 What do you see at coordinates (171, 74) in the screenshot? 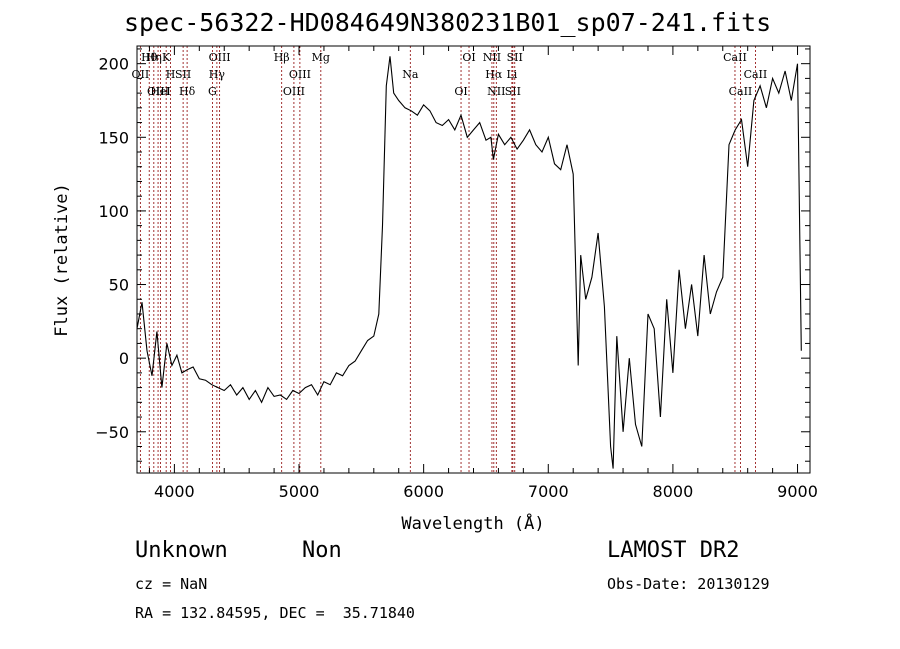
I see `line-marker-label: H` at bounding box center [171, 74].